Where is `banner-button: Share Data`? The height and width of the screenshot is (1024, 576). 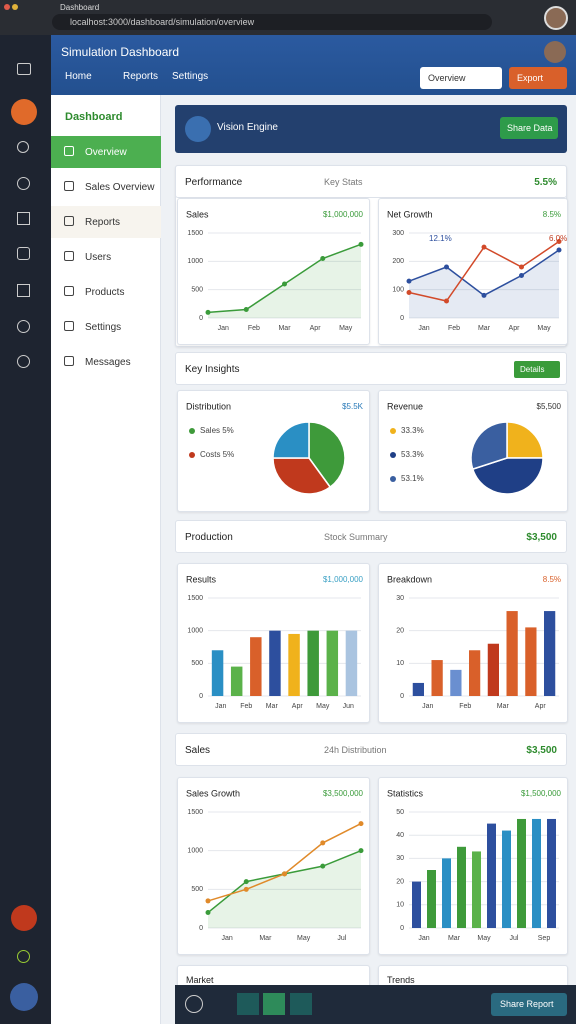 banner-button: Share Data is located at coordinates (529, 128).